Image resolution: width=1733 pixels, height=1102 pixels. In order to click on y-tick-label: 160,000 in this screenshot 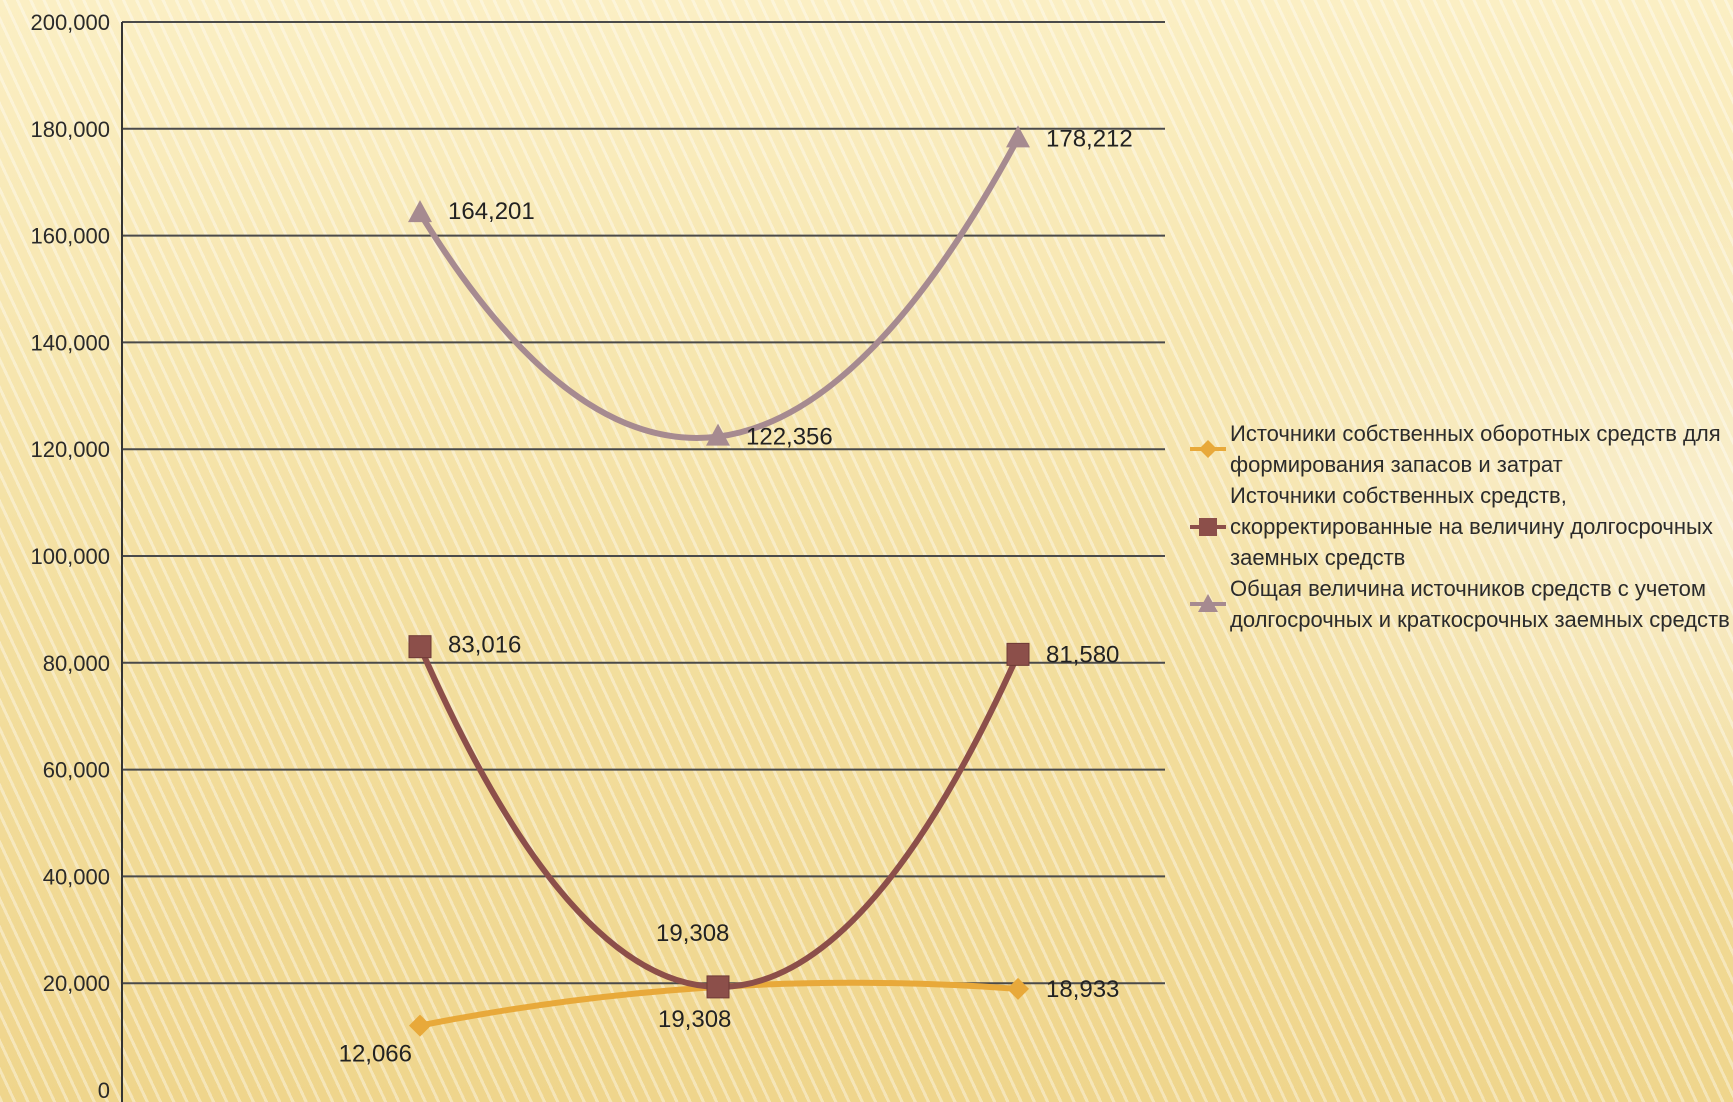, I will do `click(70, 236)`.